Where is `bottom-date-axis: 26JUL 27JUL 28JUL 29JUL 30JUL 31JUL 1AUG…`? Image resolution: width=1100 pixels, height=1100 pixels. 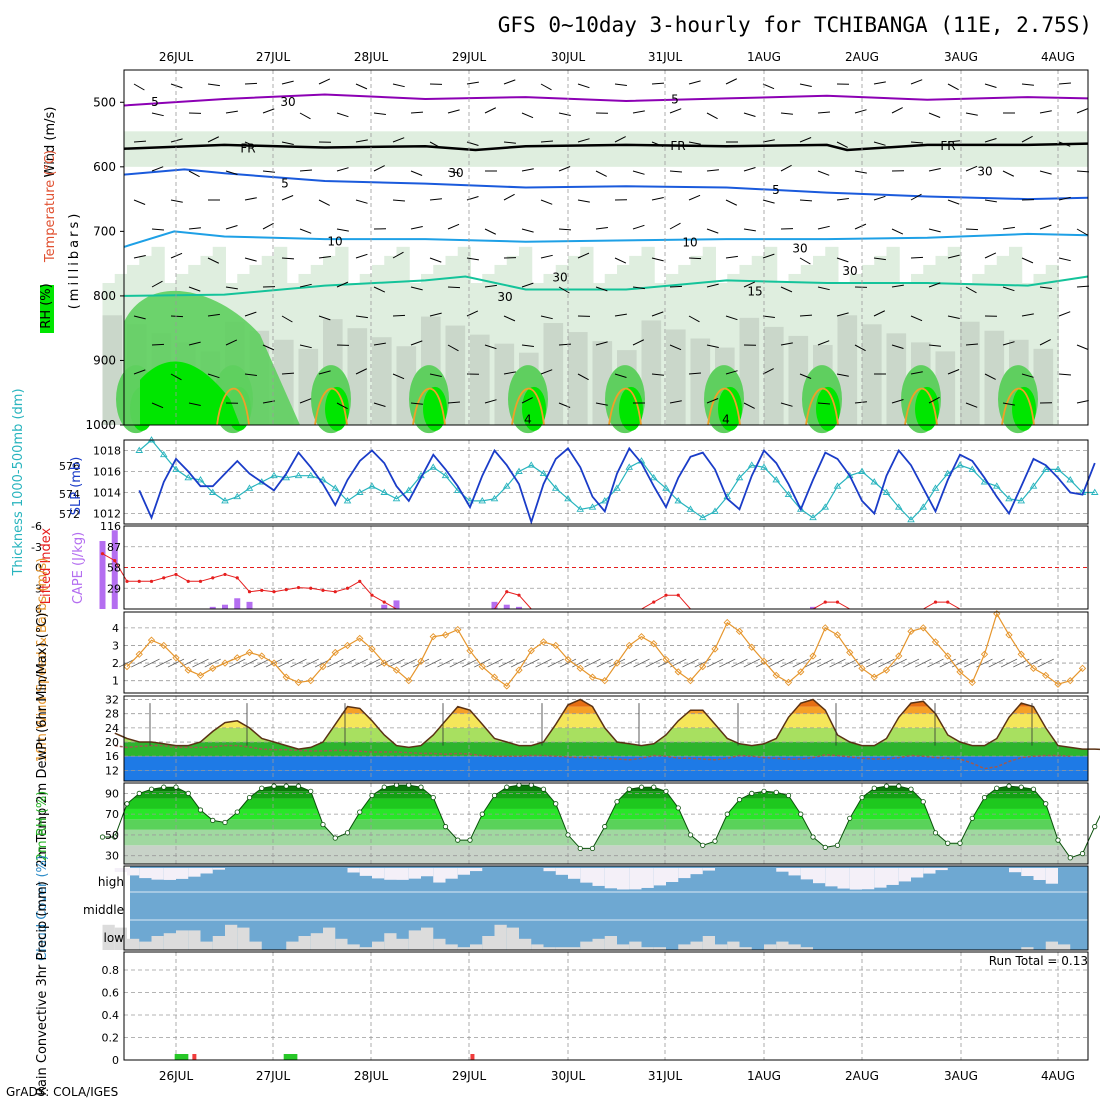
bottom-date-axis: 26JUL 27JUL 28JUL 29JUL 30JUL 31JUL 1AUG… is located at coordinates (617, 1076).